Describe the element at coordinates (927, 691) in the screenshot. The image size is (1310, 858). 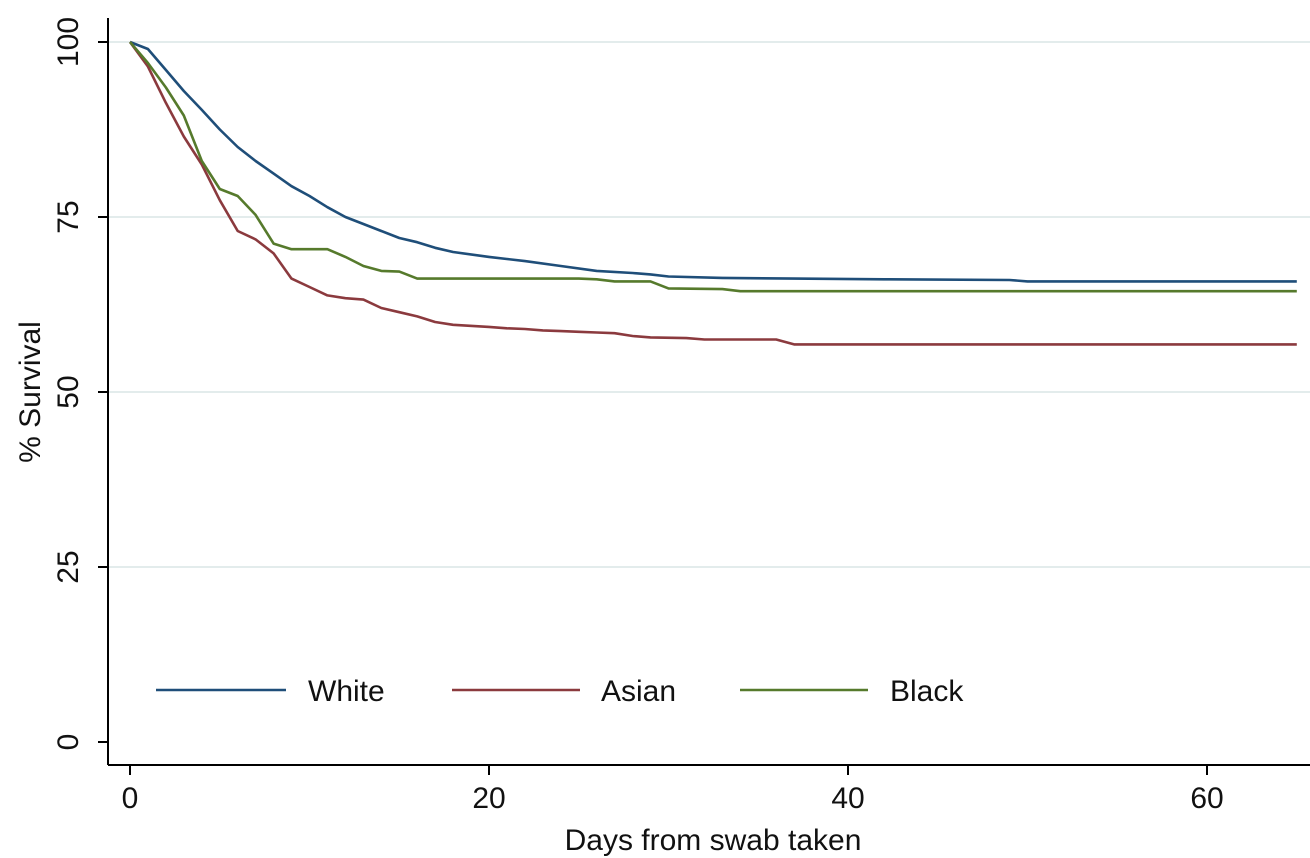
I see `legend-label-black: Black` at that location.